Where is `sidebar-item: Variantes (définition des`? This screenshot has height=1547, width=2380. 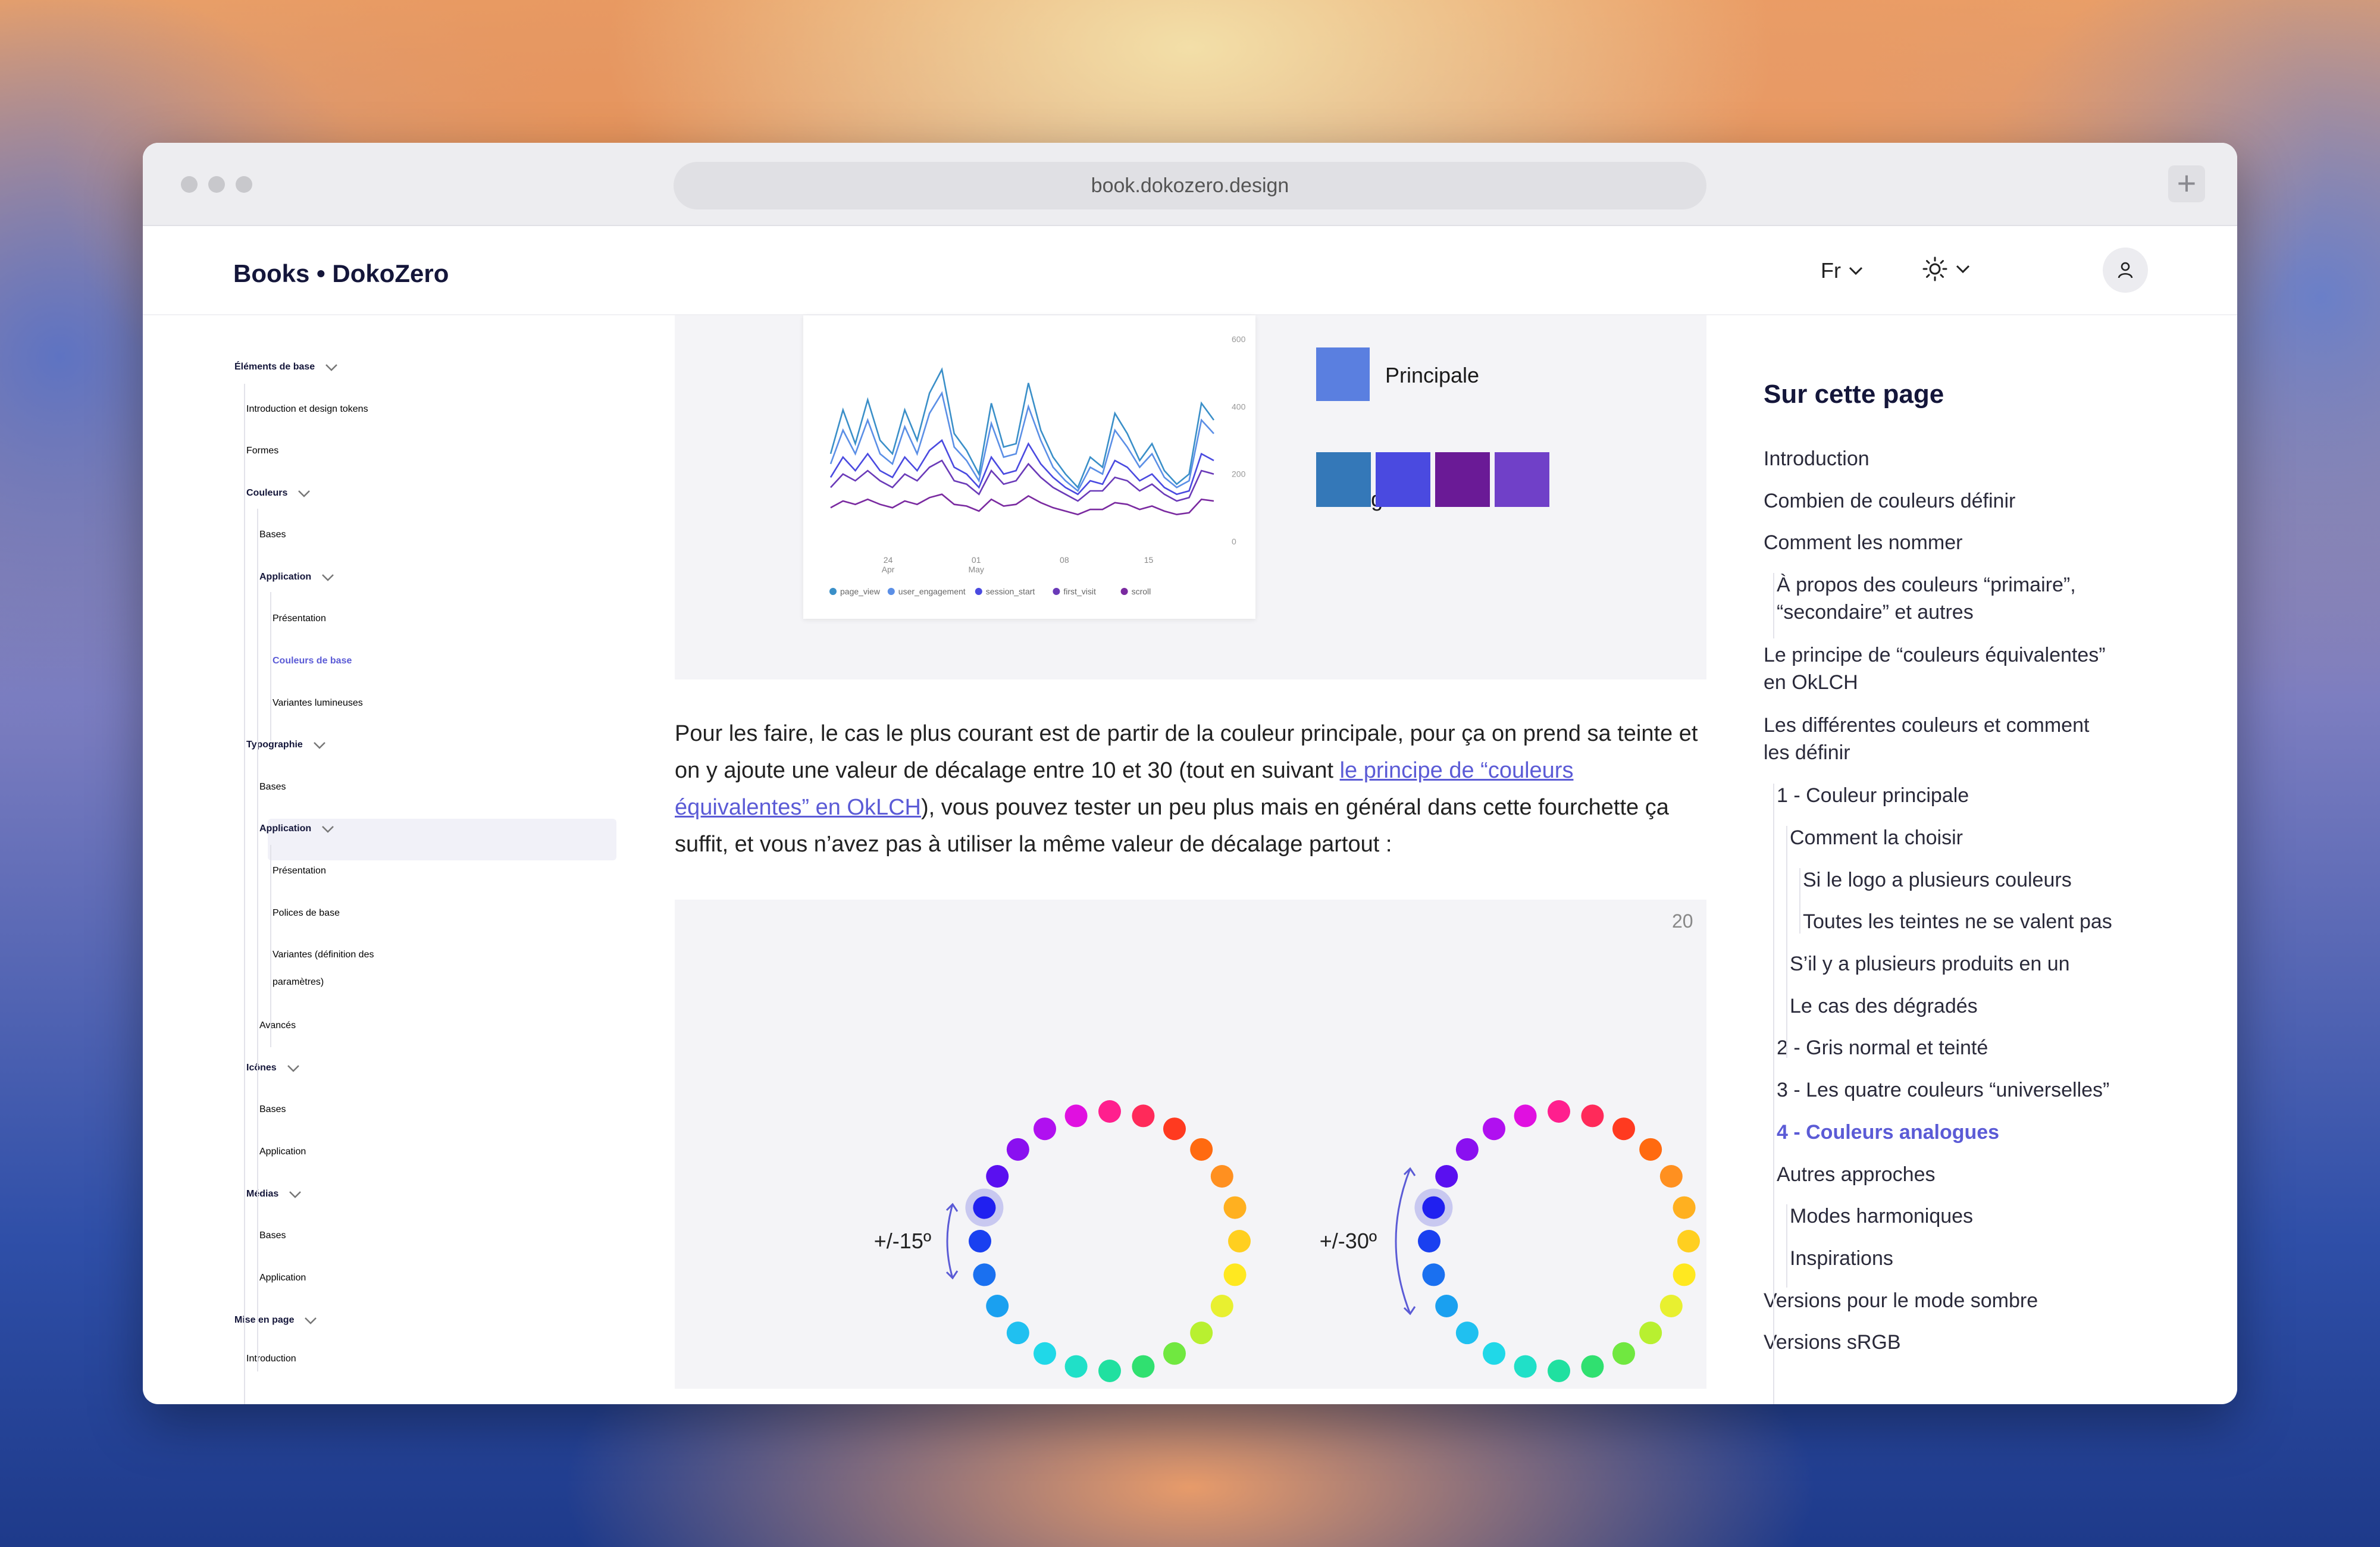 sidebar-item: Variantes (définition des is located at coordinates (323, 955).